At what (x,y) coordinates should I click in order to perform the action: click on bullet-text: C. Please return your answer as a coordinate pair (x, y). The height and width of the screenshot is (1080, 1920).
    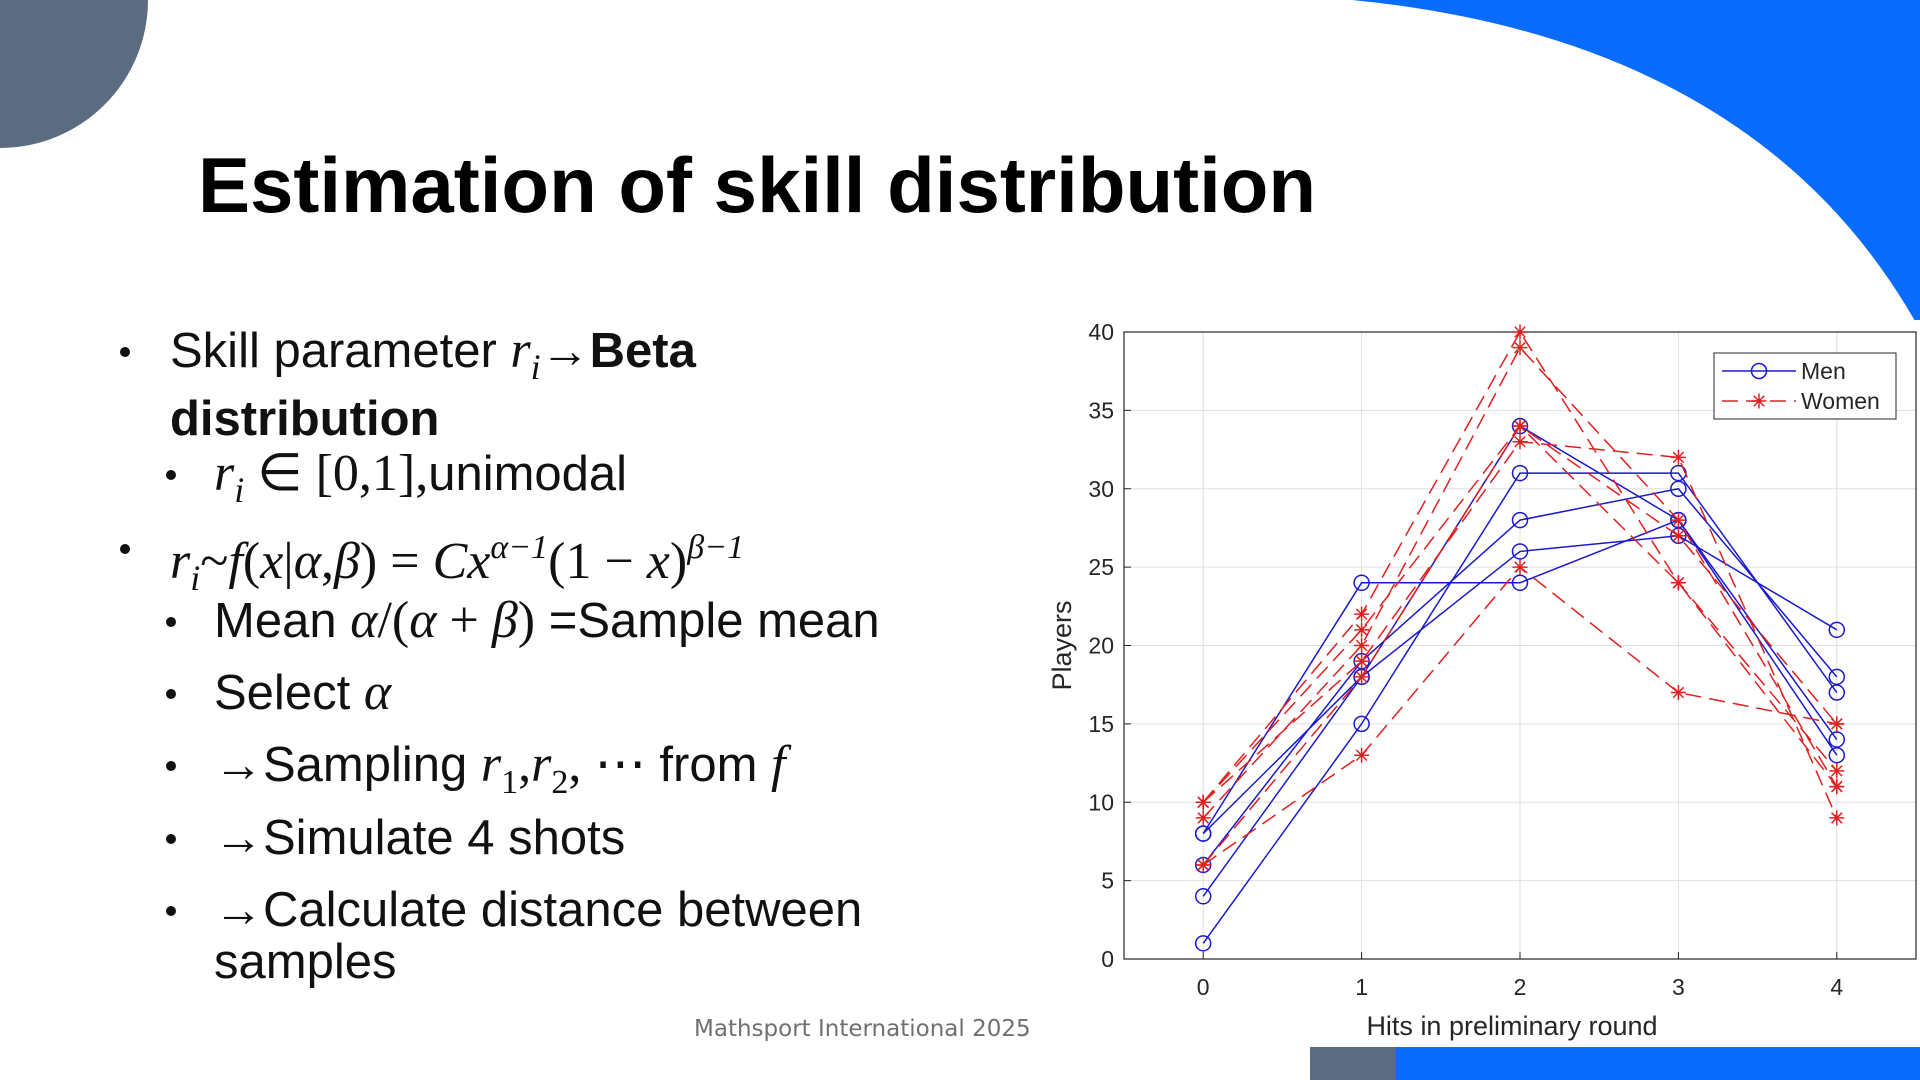
    Looking at the image, I should click on (450, 561).